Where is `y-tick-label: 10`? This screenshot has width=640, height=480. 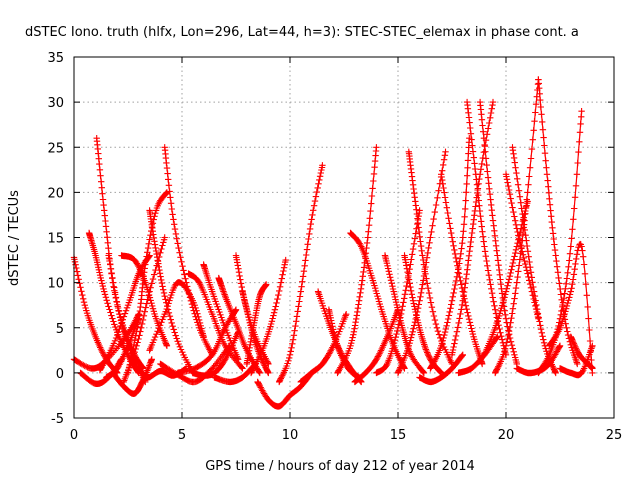 y-tick-label: 10 is located at coordinates (55, 284).